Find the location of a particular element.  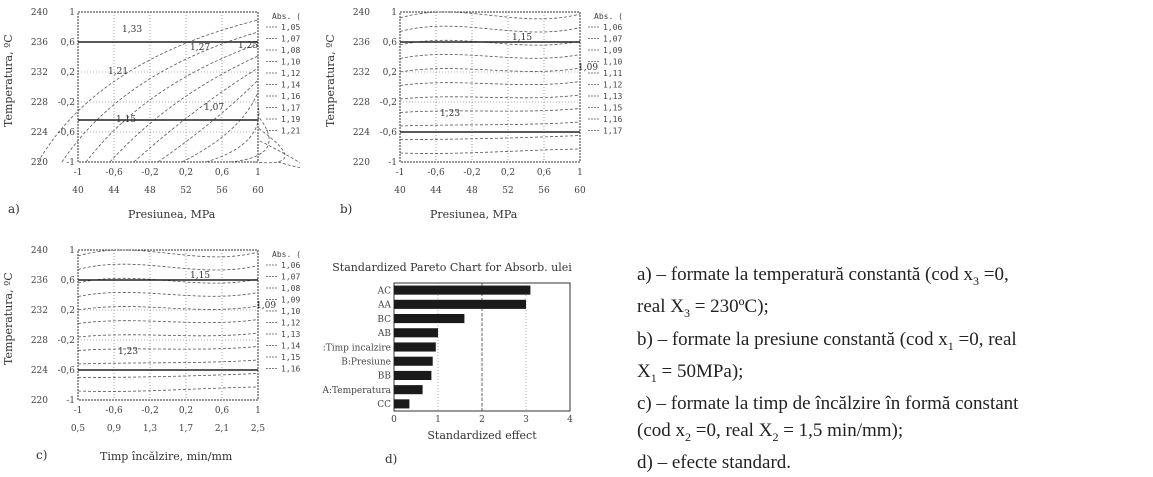

x-tick-code: 0,2 is located at coordinates (508, 173).